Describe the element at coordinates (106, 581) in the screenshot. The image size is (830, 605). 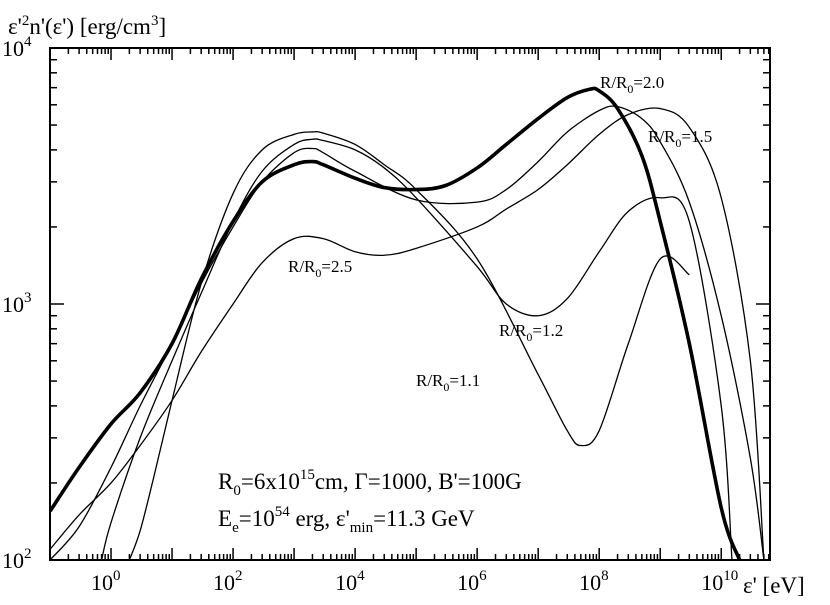
I see `x-tick-label: 10⁰` at that location.